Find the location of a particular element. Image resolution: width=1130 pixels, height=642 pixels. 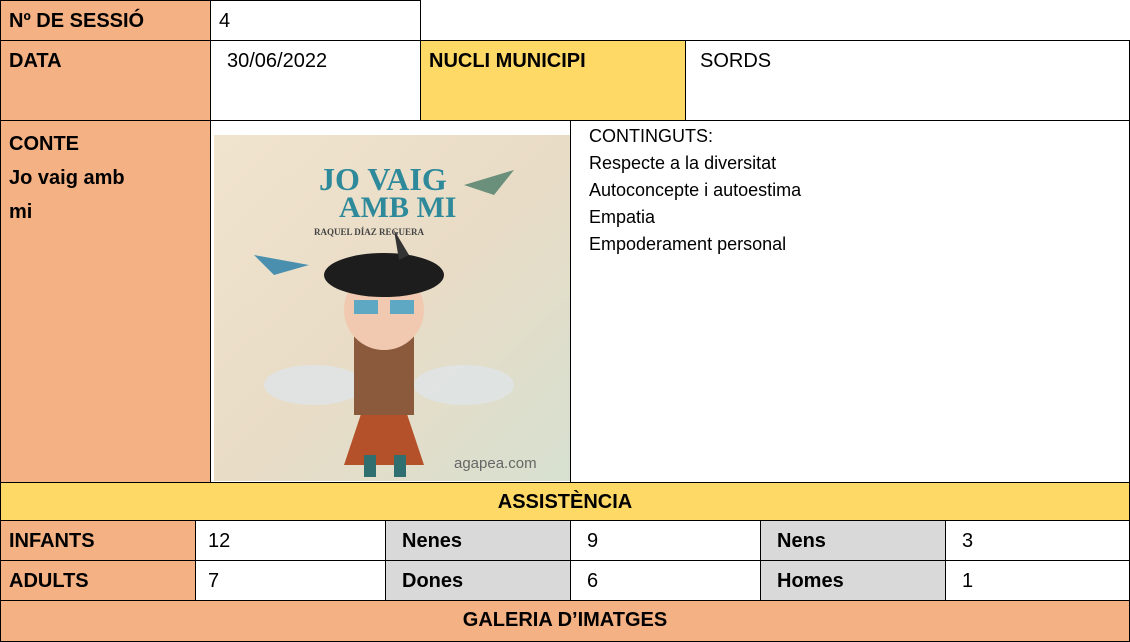

row-value: 1 is located at coordinates (1037, 580).